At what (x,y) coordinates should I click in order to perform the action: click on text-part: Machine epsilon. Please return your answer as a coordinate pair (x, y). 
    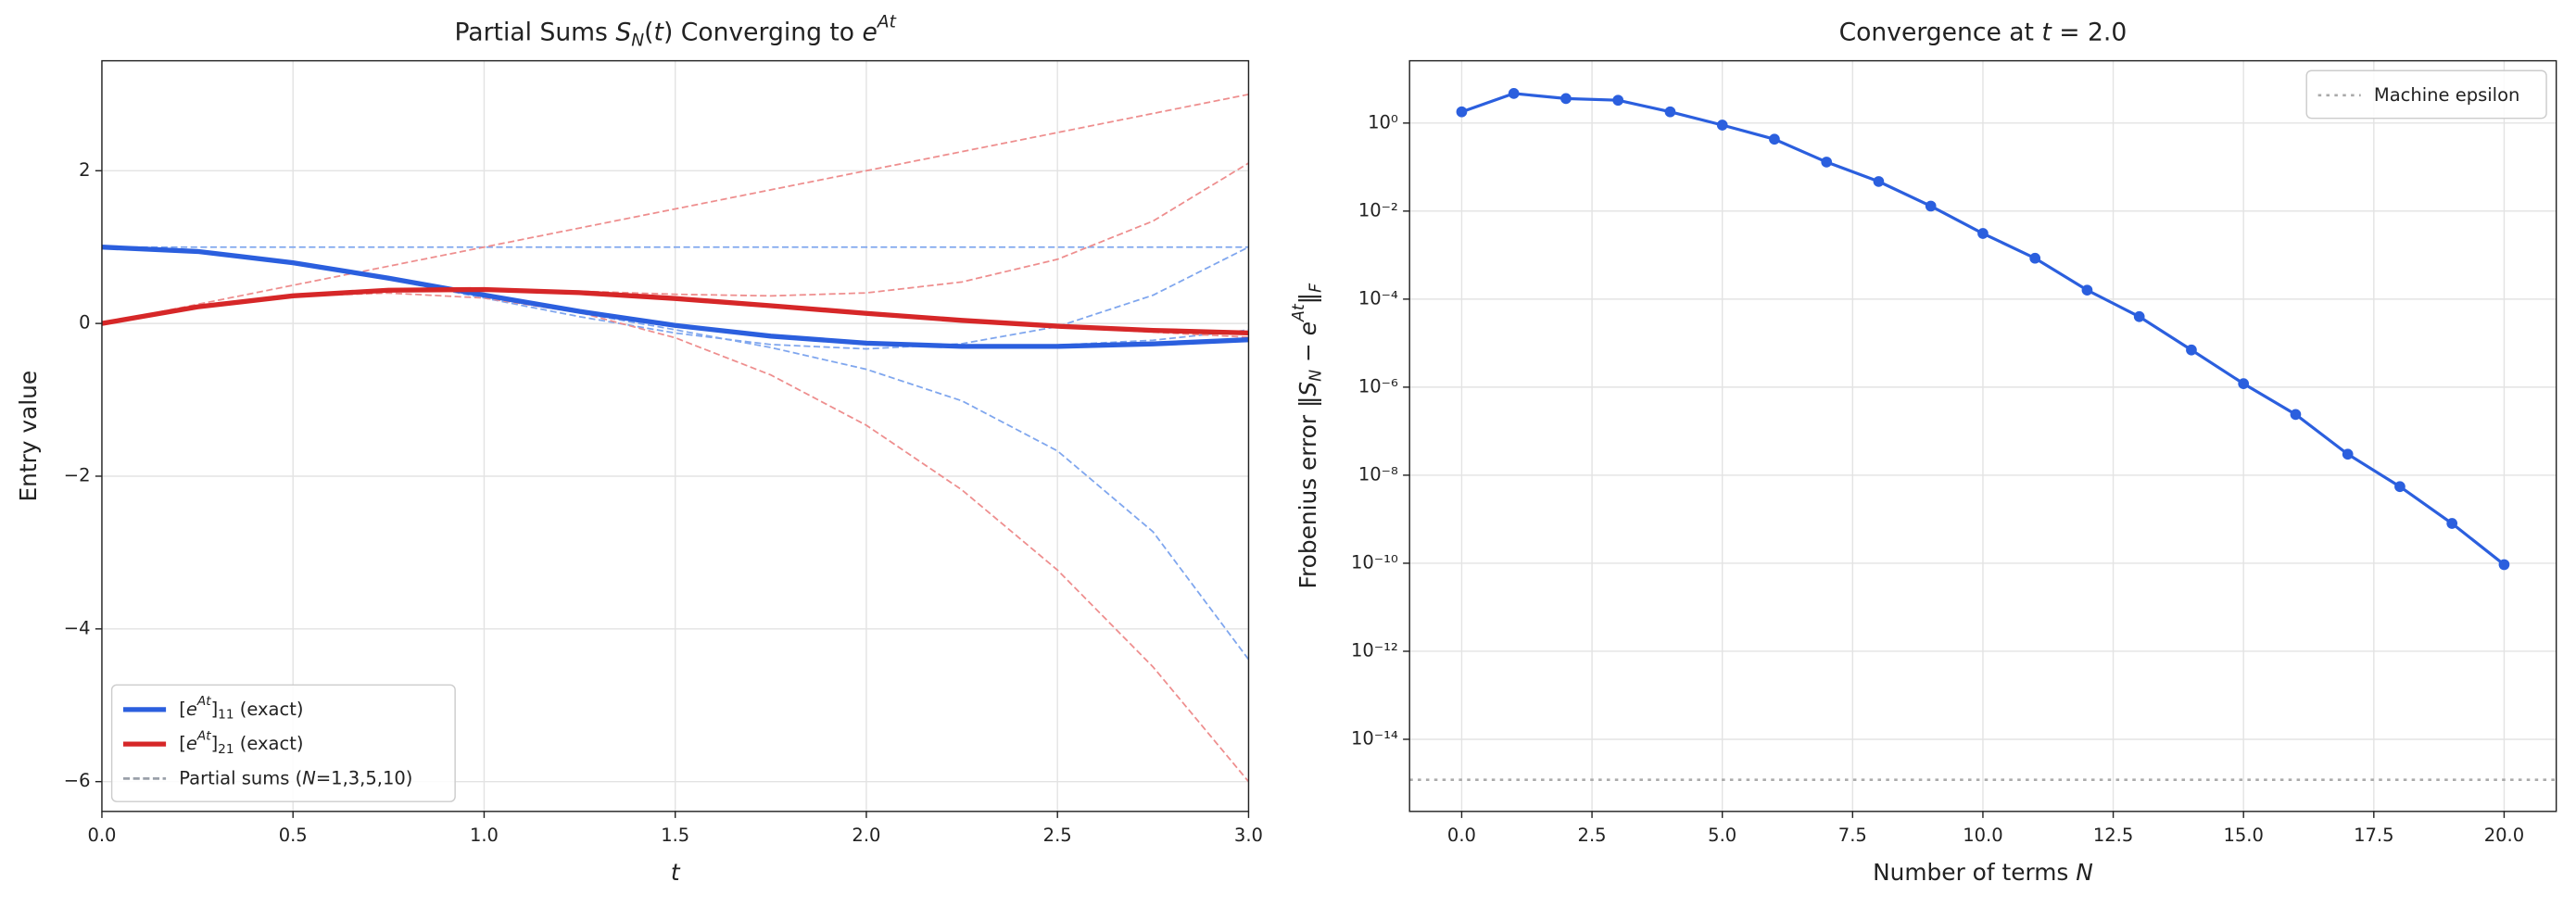
    Looking at the image, I should click on (2447, 94).